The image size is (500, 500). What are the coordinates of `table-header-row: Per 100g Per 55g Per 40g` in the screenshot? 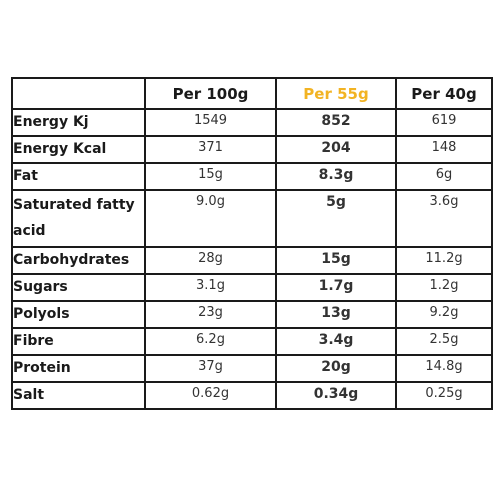 It's located at (252, 93).